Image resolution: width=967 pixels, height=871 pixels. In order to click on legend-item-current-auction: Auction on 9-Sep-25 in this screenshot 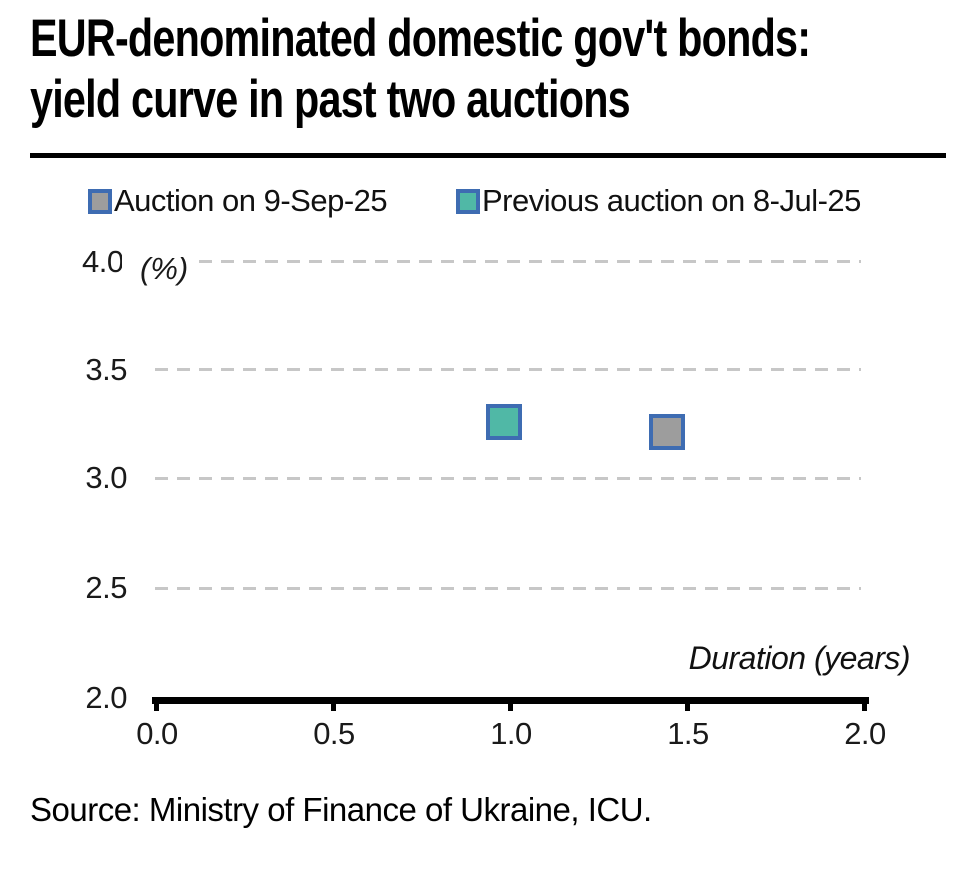, I will do `click(238, 200)`.